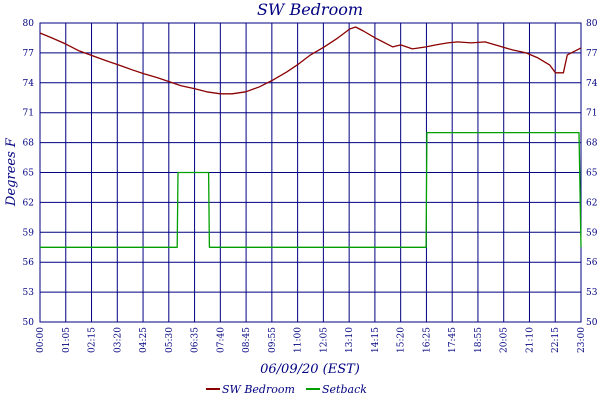  I want to click on y-tick-label-left: 62, so click(28, 203).